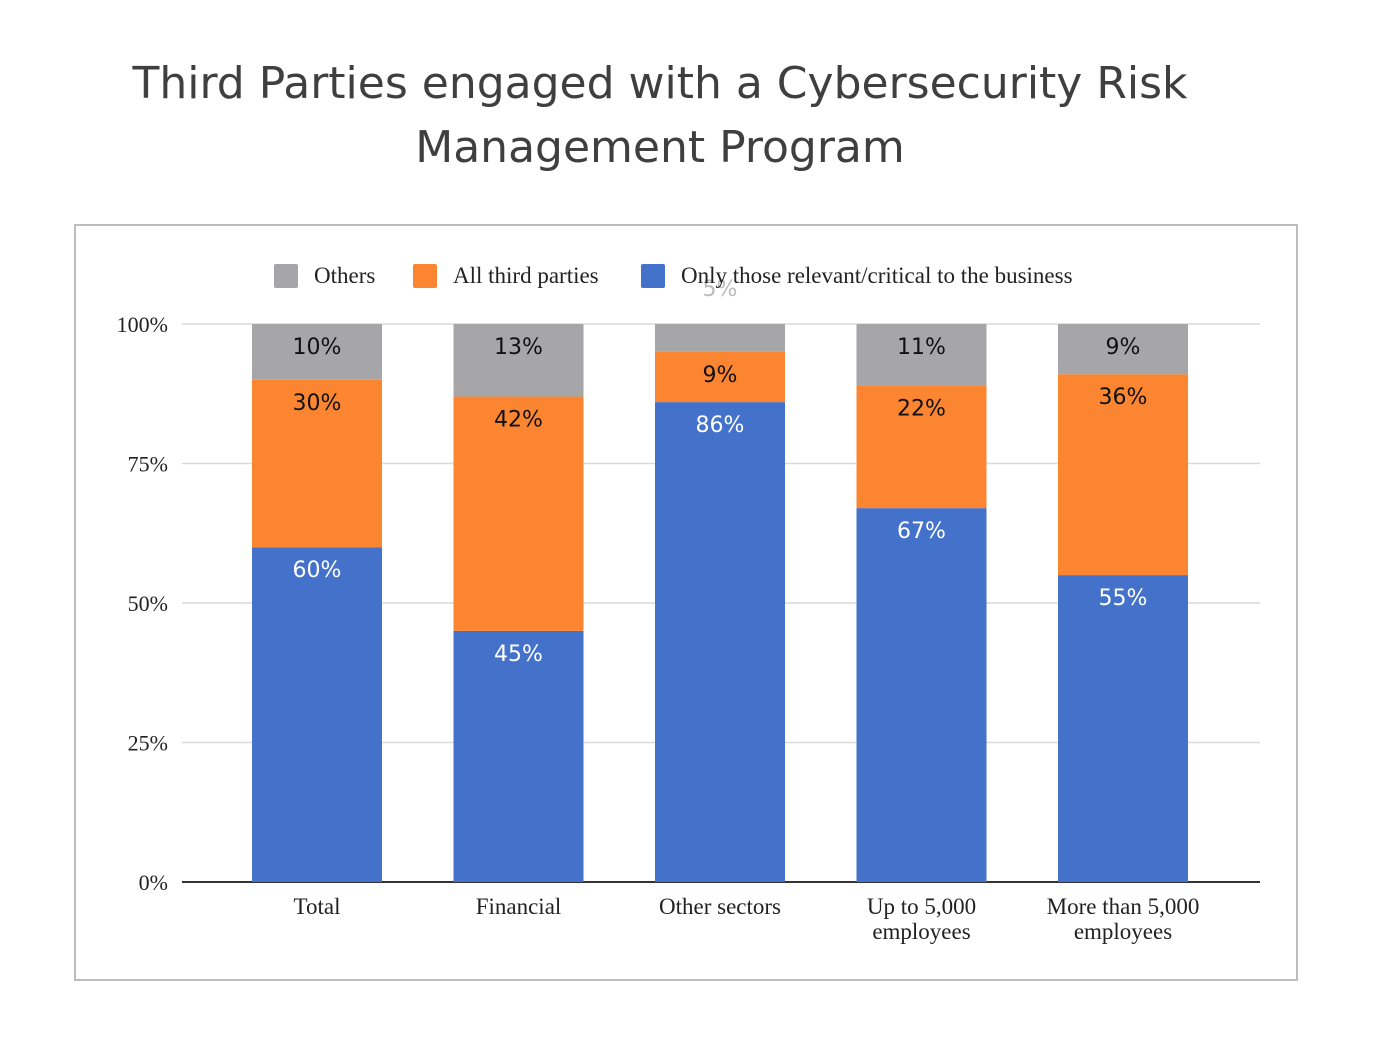 The image size is (1386, 1058). I want to click on data-label: 67%, so click(921, 531).